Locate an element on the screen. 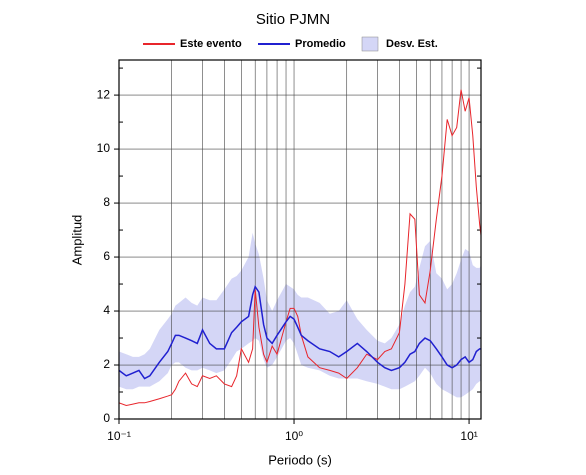 The height and width of the screenshot is (475, 586). legend-label: Promedio is located at coordinates (320, 44).